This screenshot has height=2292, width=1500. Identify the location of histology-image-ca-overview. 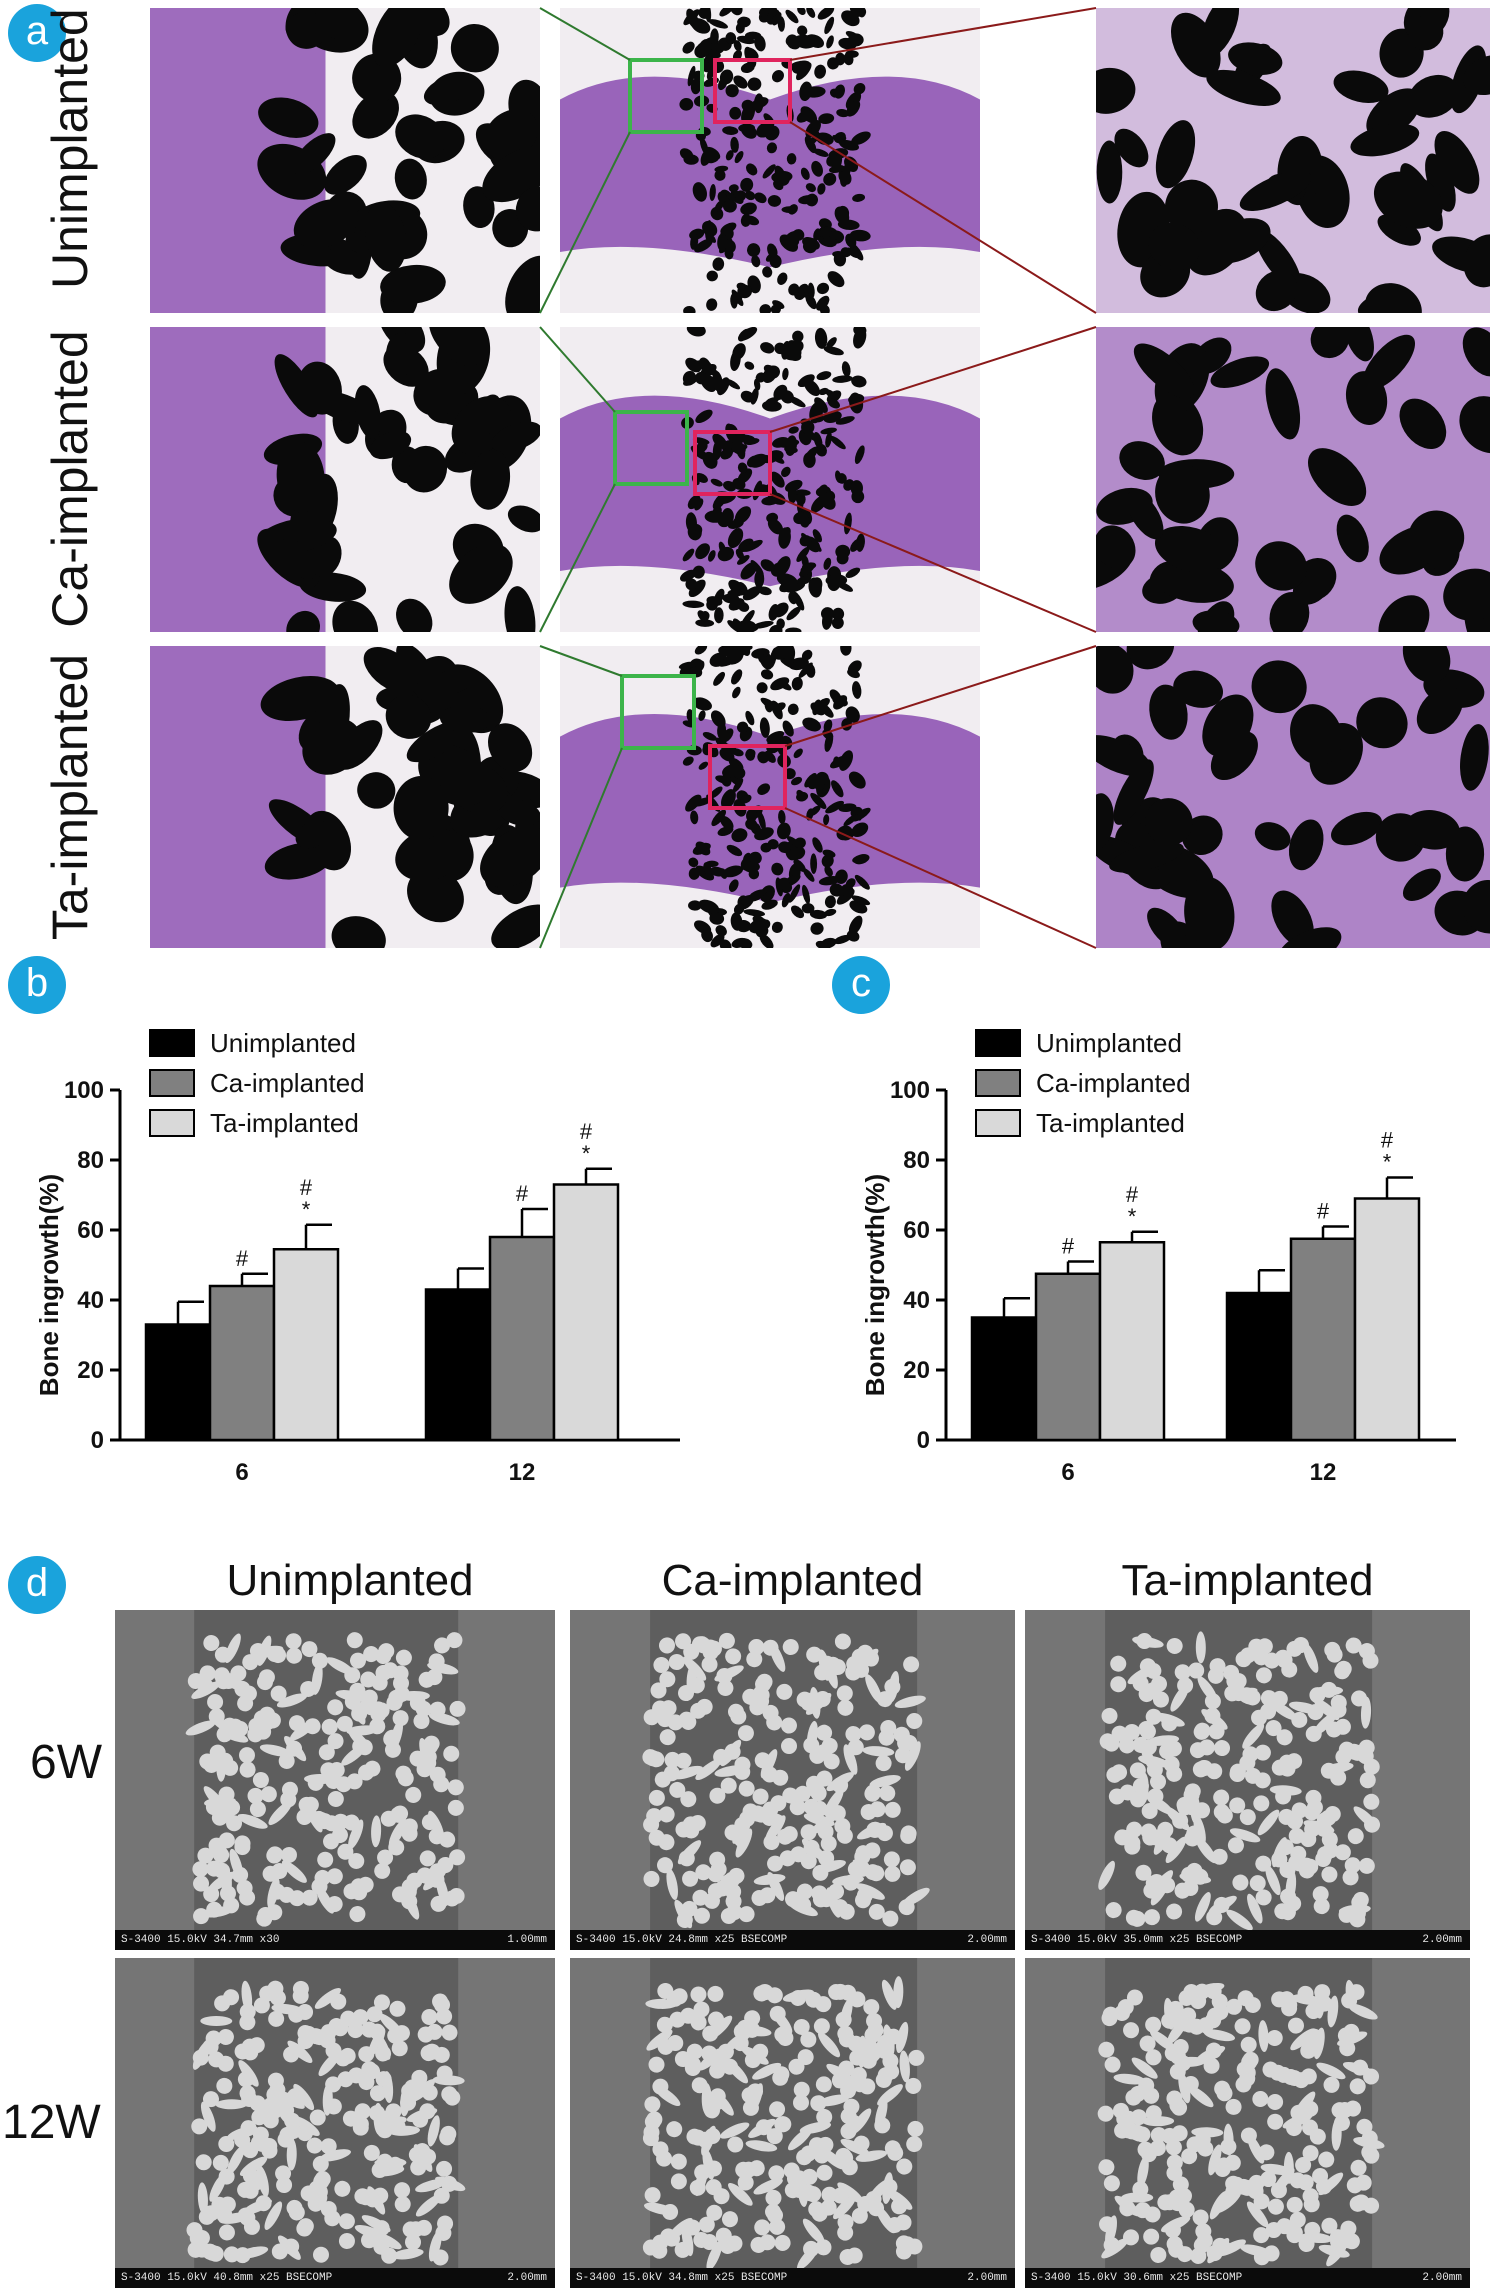
(770, 479).